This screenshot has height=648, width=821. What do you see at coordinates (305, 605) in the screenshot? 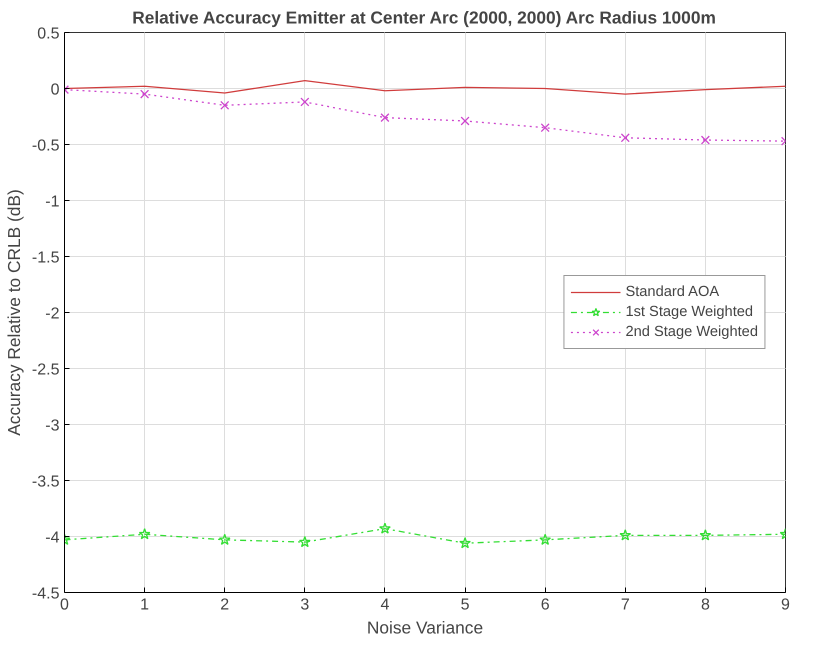
I see `x-tick-label: 3` at bounding box center [305, 605].